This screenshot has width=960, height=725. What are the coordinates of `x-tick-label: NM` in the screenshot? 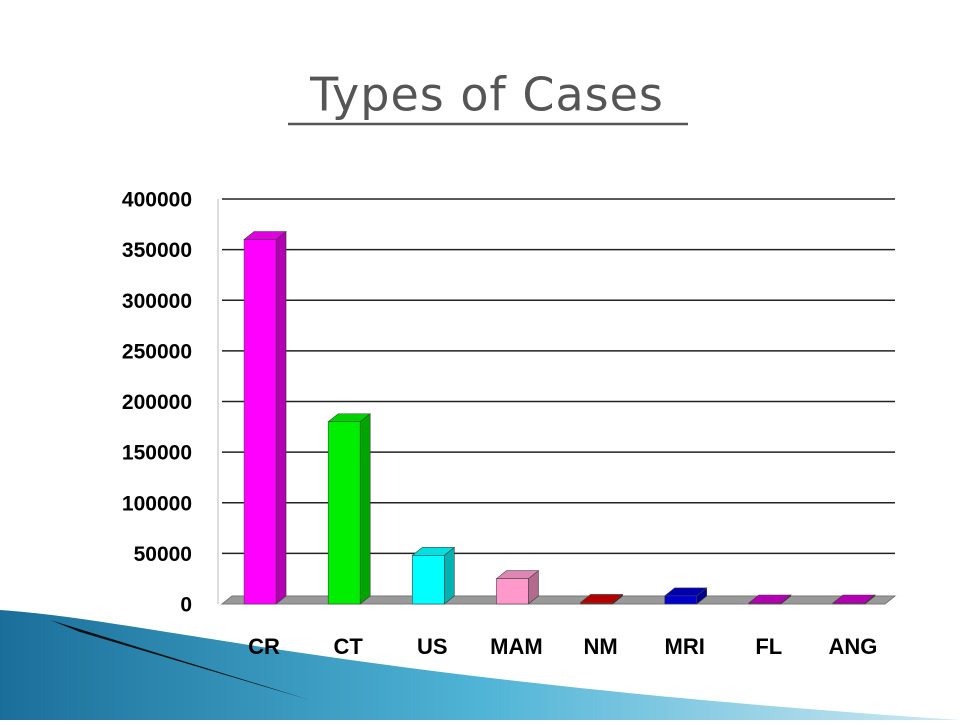 It's located at (600, 646).